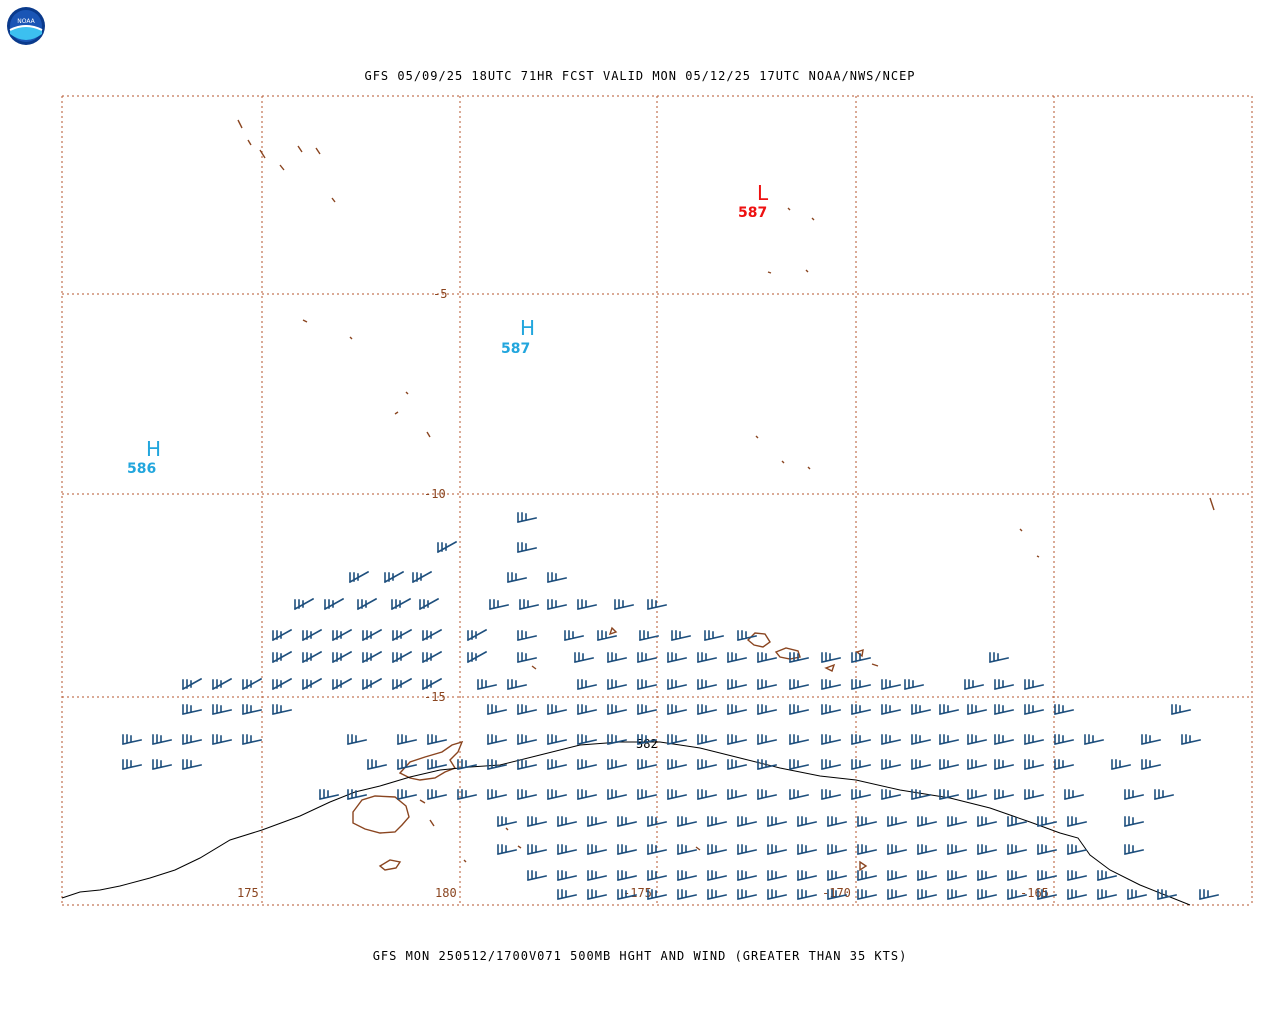 The width and height of the screenshot is (1280, 1024). What do you see at coordinates (26, 21) in the screenshot?
I see `logo-text: NOAA` at bounding box center [26, 21].